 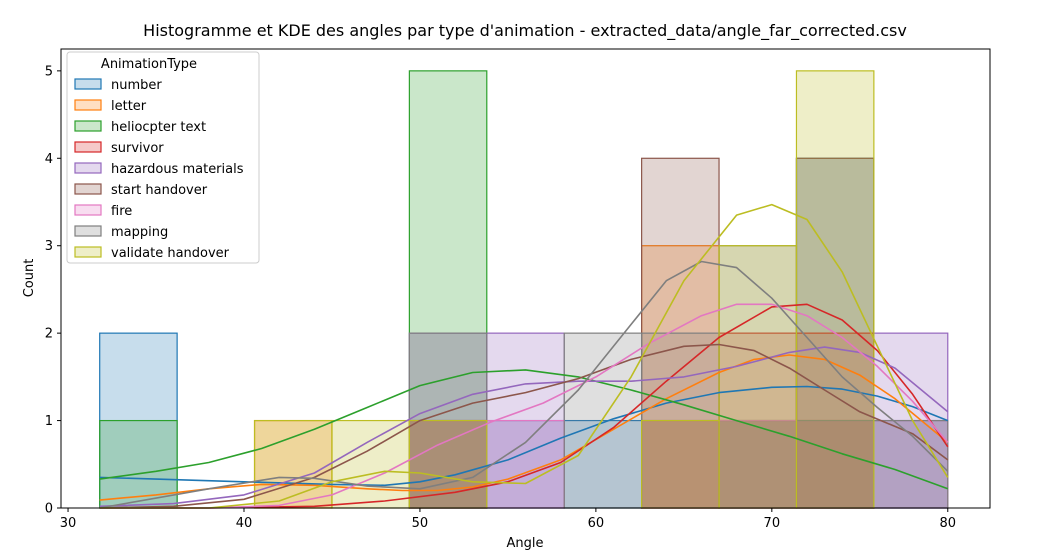 What do you see at coordinates (49, 421) in the screenshot?
I see `y-tick-label: 1` at bounding box center [49, 421].